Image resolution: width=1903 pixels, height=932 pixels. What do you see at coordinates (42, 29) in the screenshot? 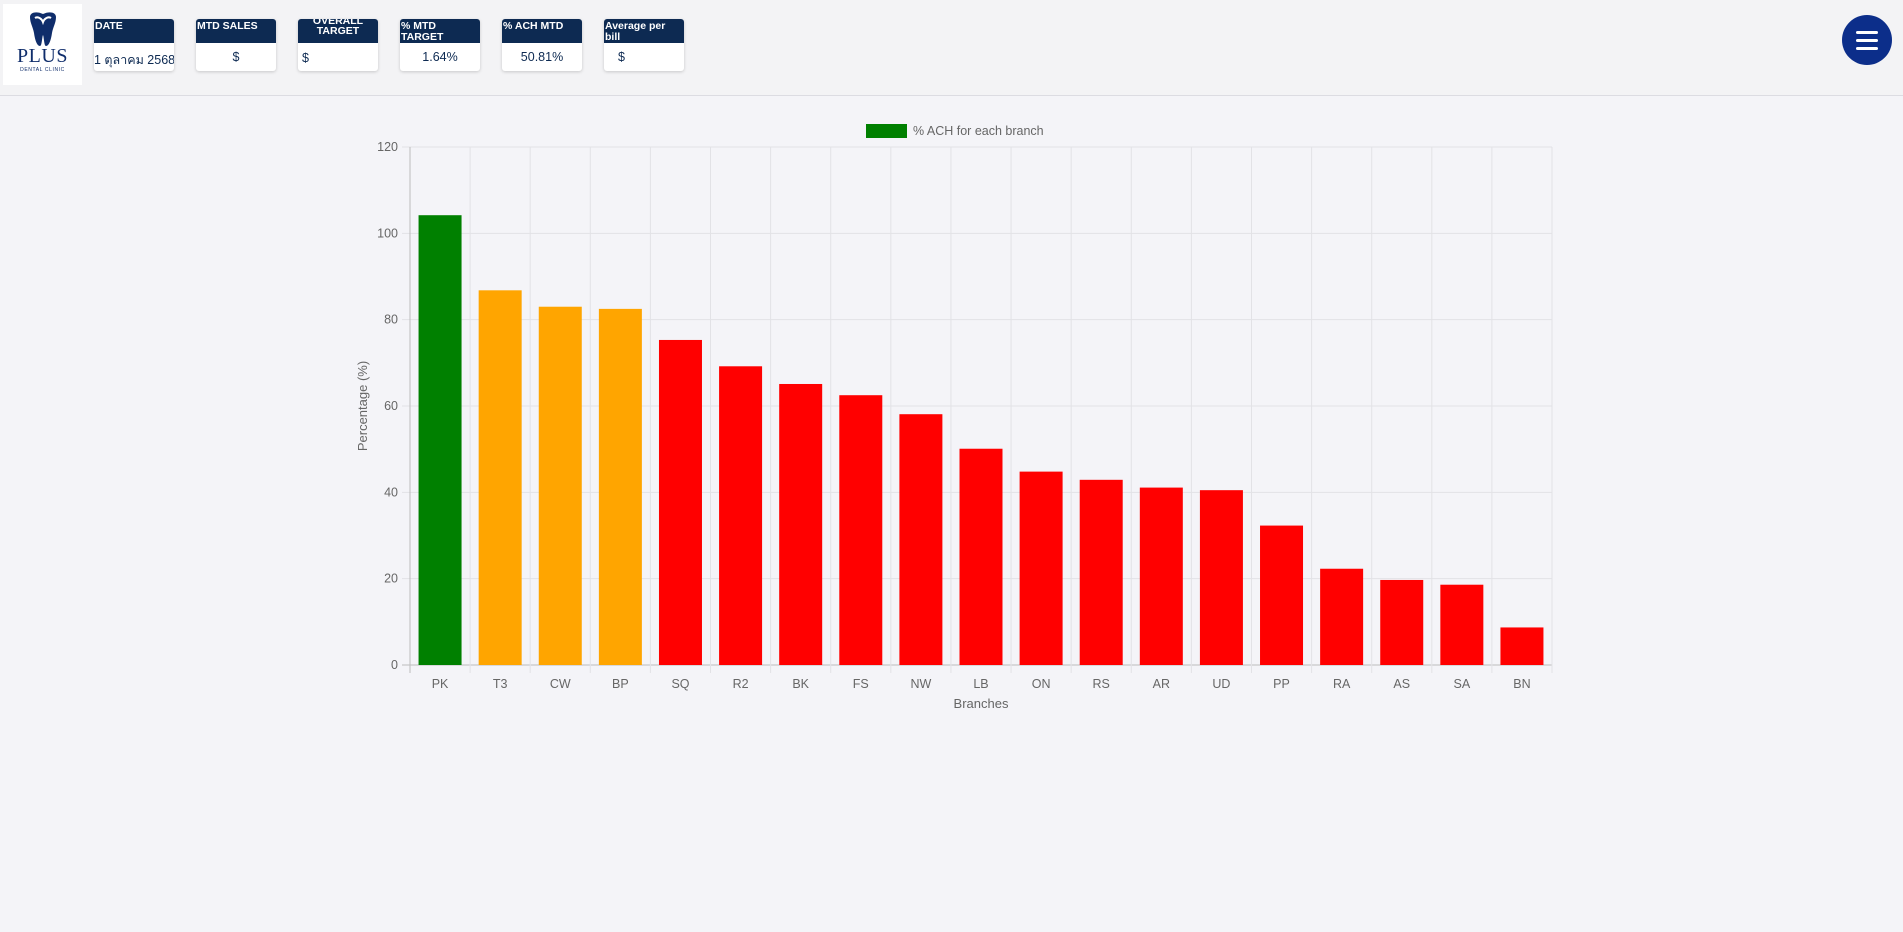
I see `tooth-icon` at bounding box center [42, 29].